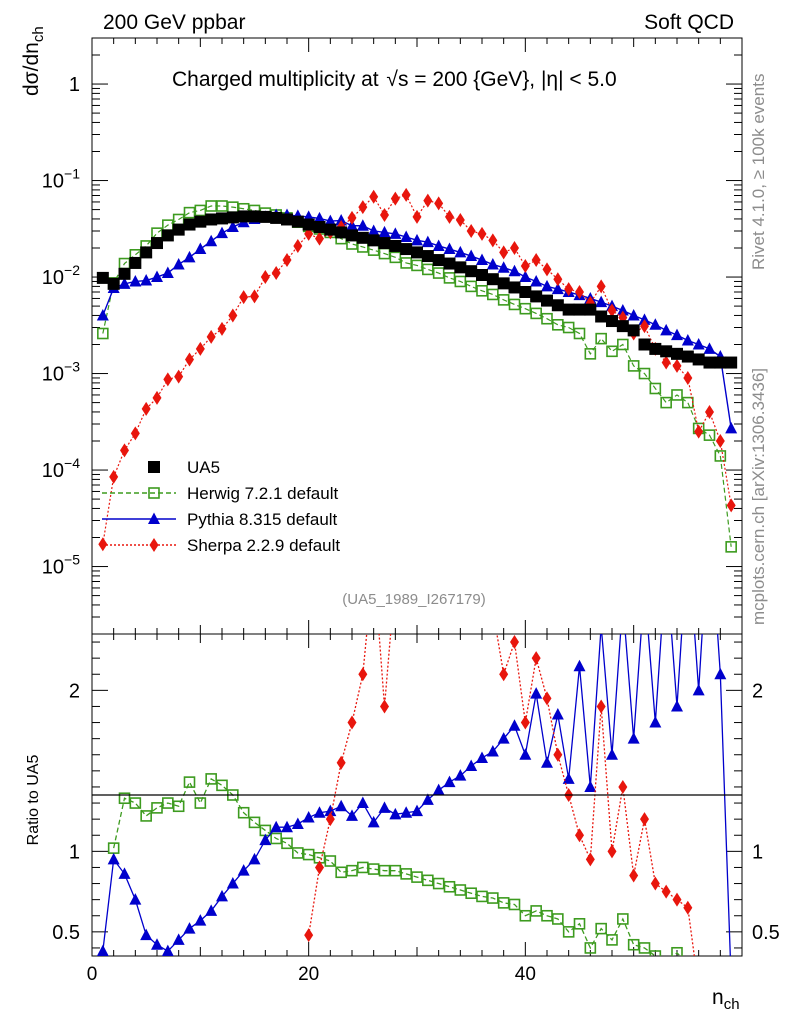 This screenshot has height=1024, width=786. What do you see at coordinates (203, 467) in the screenshot?
I see `legend-label: UA5` at bounding box center [203, 467].